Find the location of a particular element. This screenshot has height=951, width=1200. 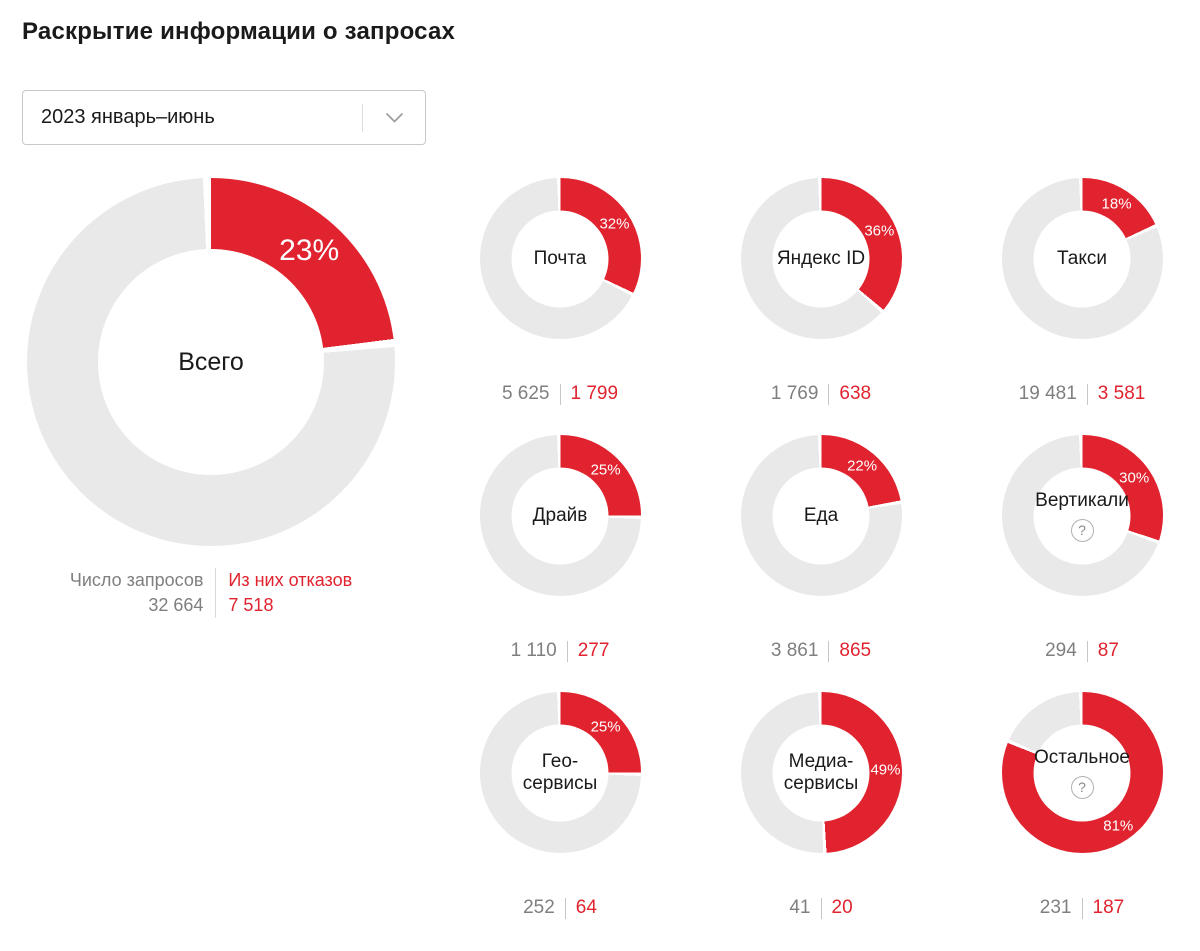

page-title: Раскрытие информации о запросах is located at coordinates (239, 31).